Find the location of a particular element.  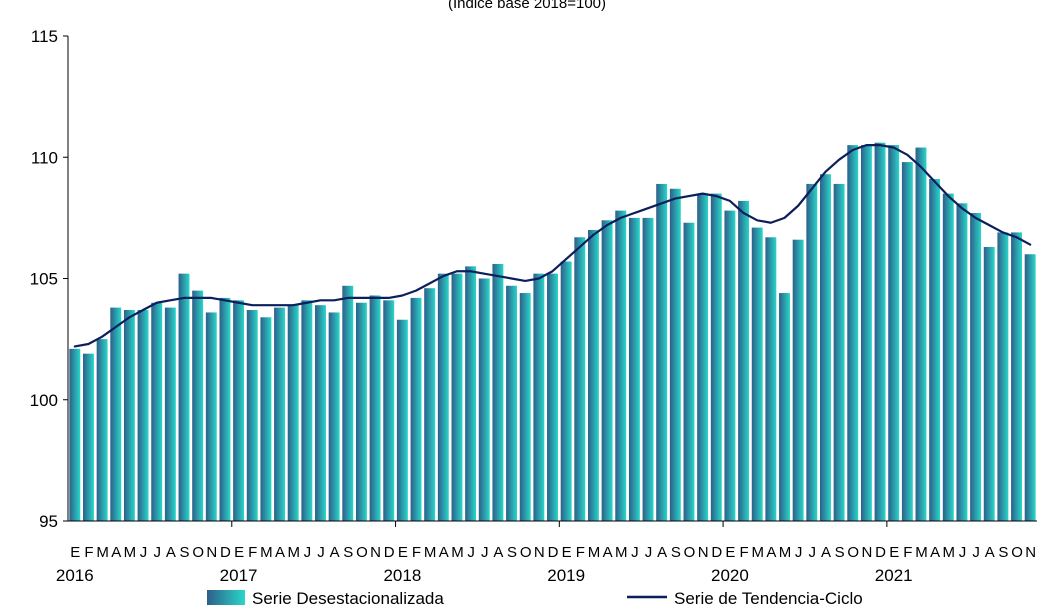

y-tick-label: 100 is located at coordinates (44, 400).